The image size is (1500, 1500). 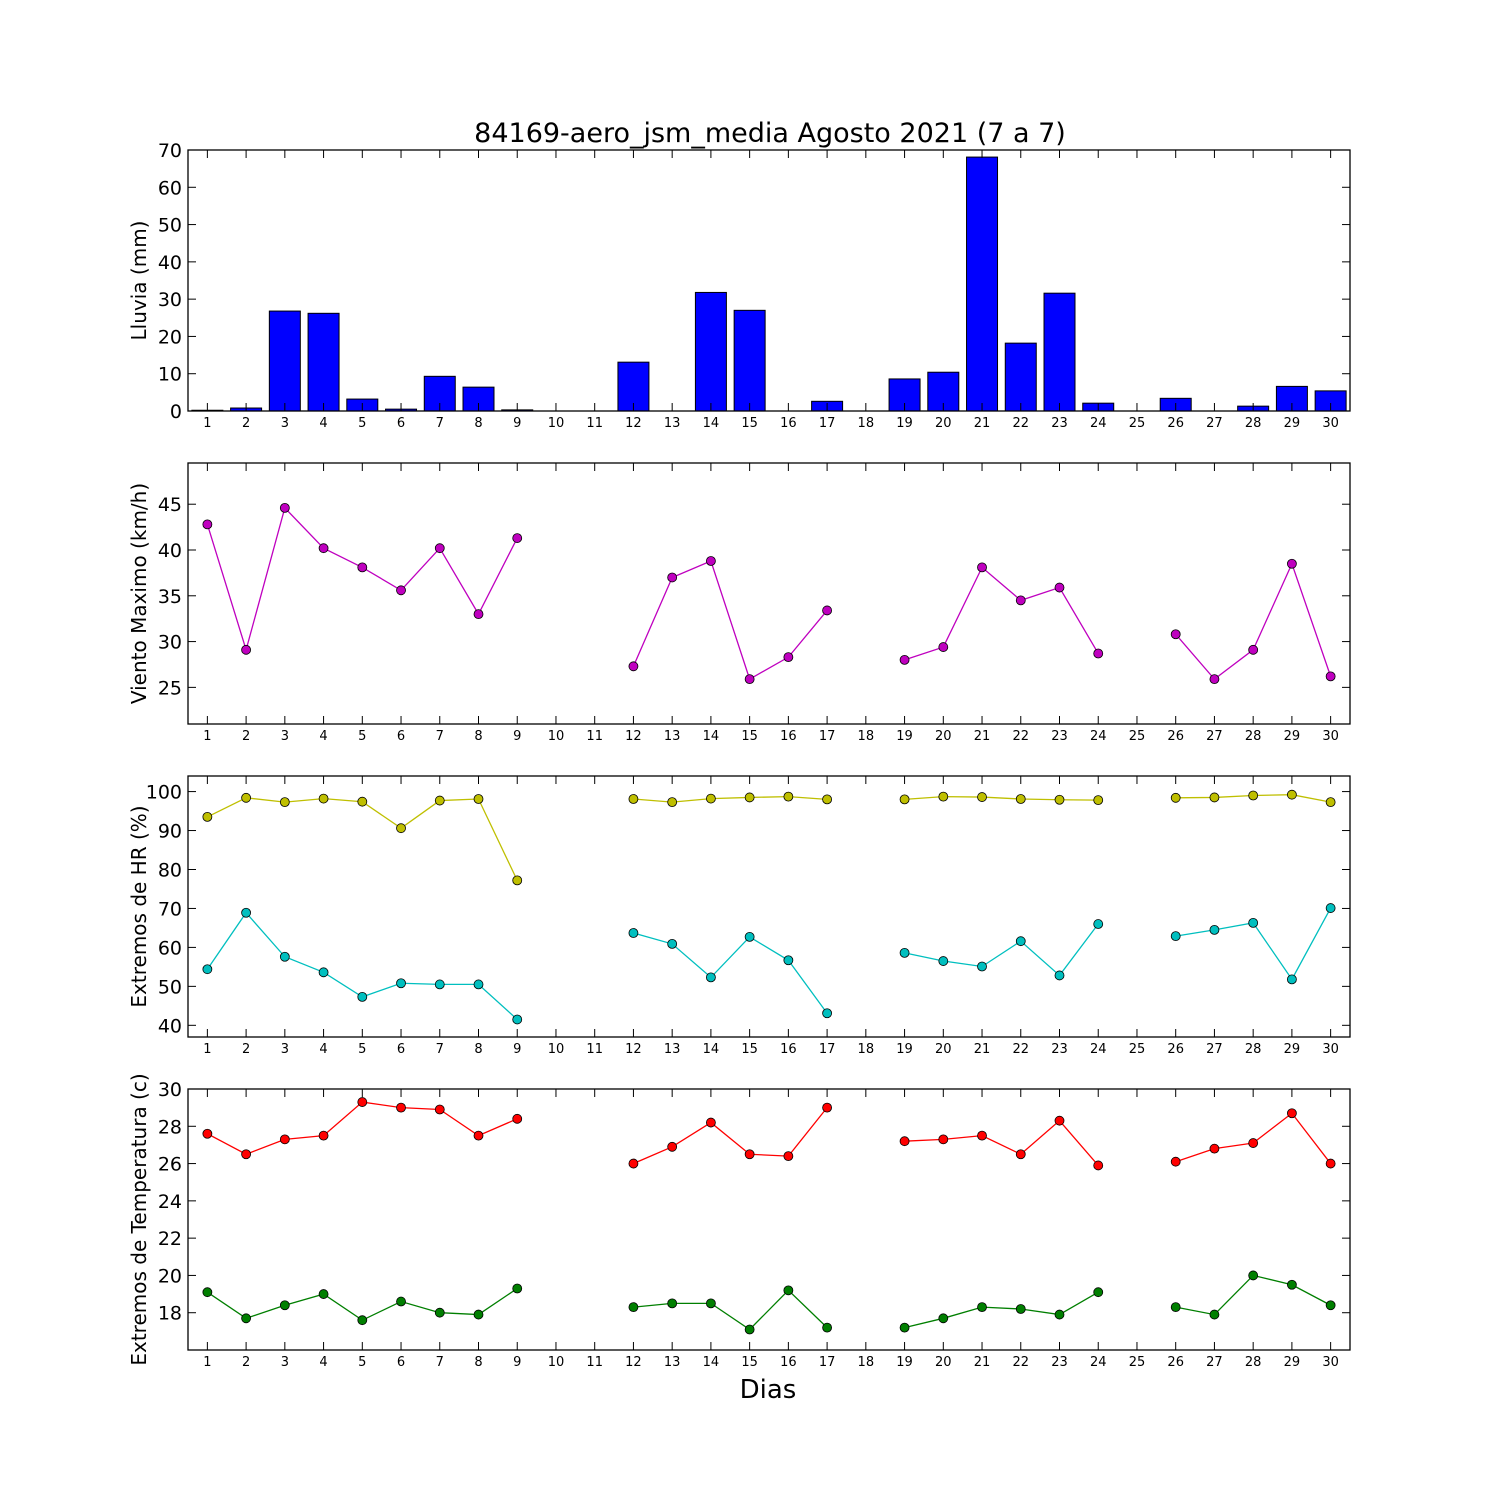 What do you see at coordinates (1137, 1362) in the screenshot?
I see `x-tick-label: 25` at bounding box center [1137, 1362].